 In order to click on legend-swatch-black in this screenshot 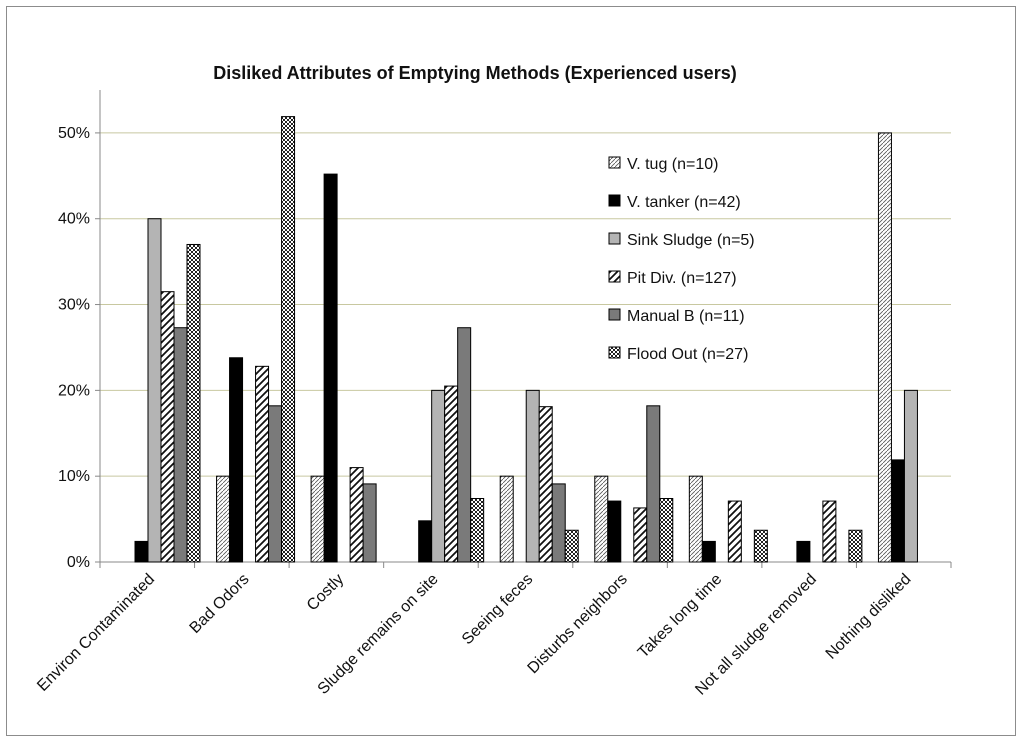, I will do `click(614, 200)`.